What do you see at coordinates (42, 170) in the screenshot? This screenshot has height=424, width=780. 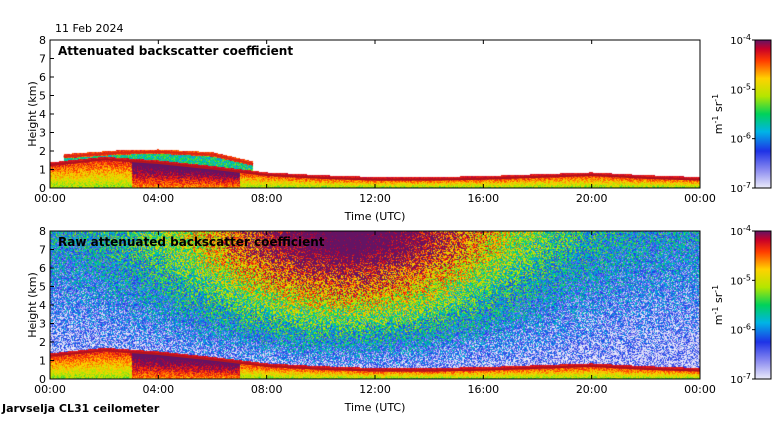 I see `top-y-tick-label: 1` at bounding box center [42, 170].